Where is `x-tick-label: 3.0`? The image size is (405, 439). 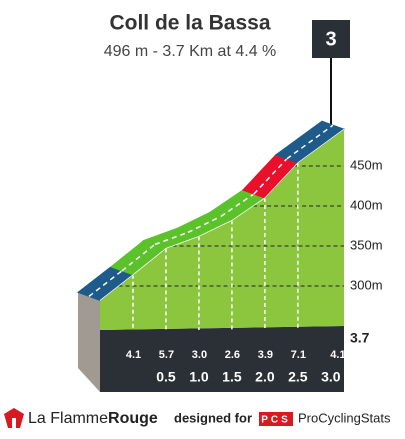
x-tick-label: 3.0 is located at coordinates (331, 377).